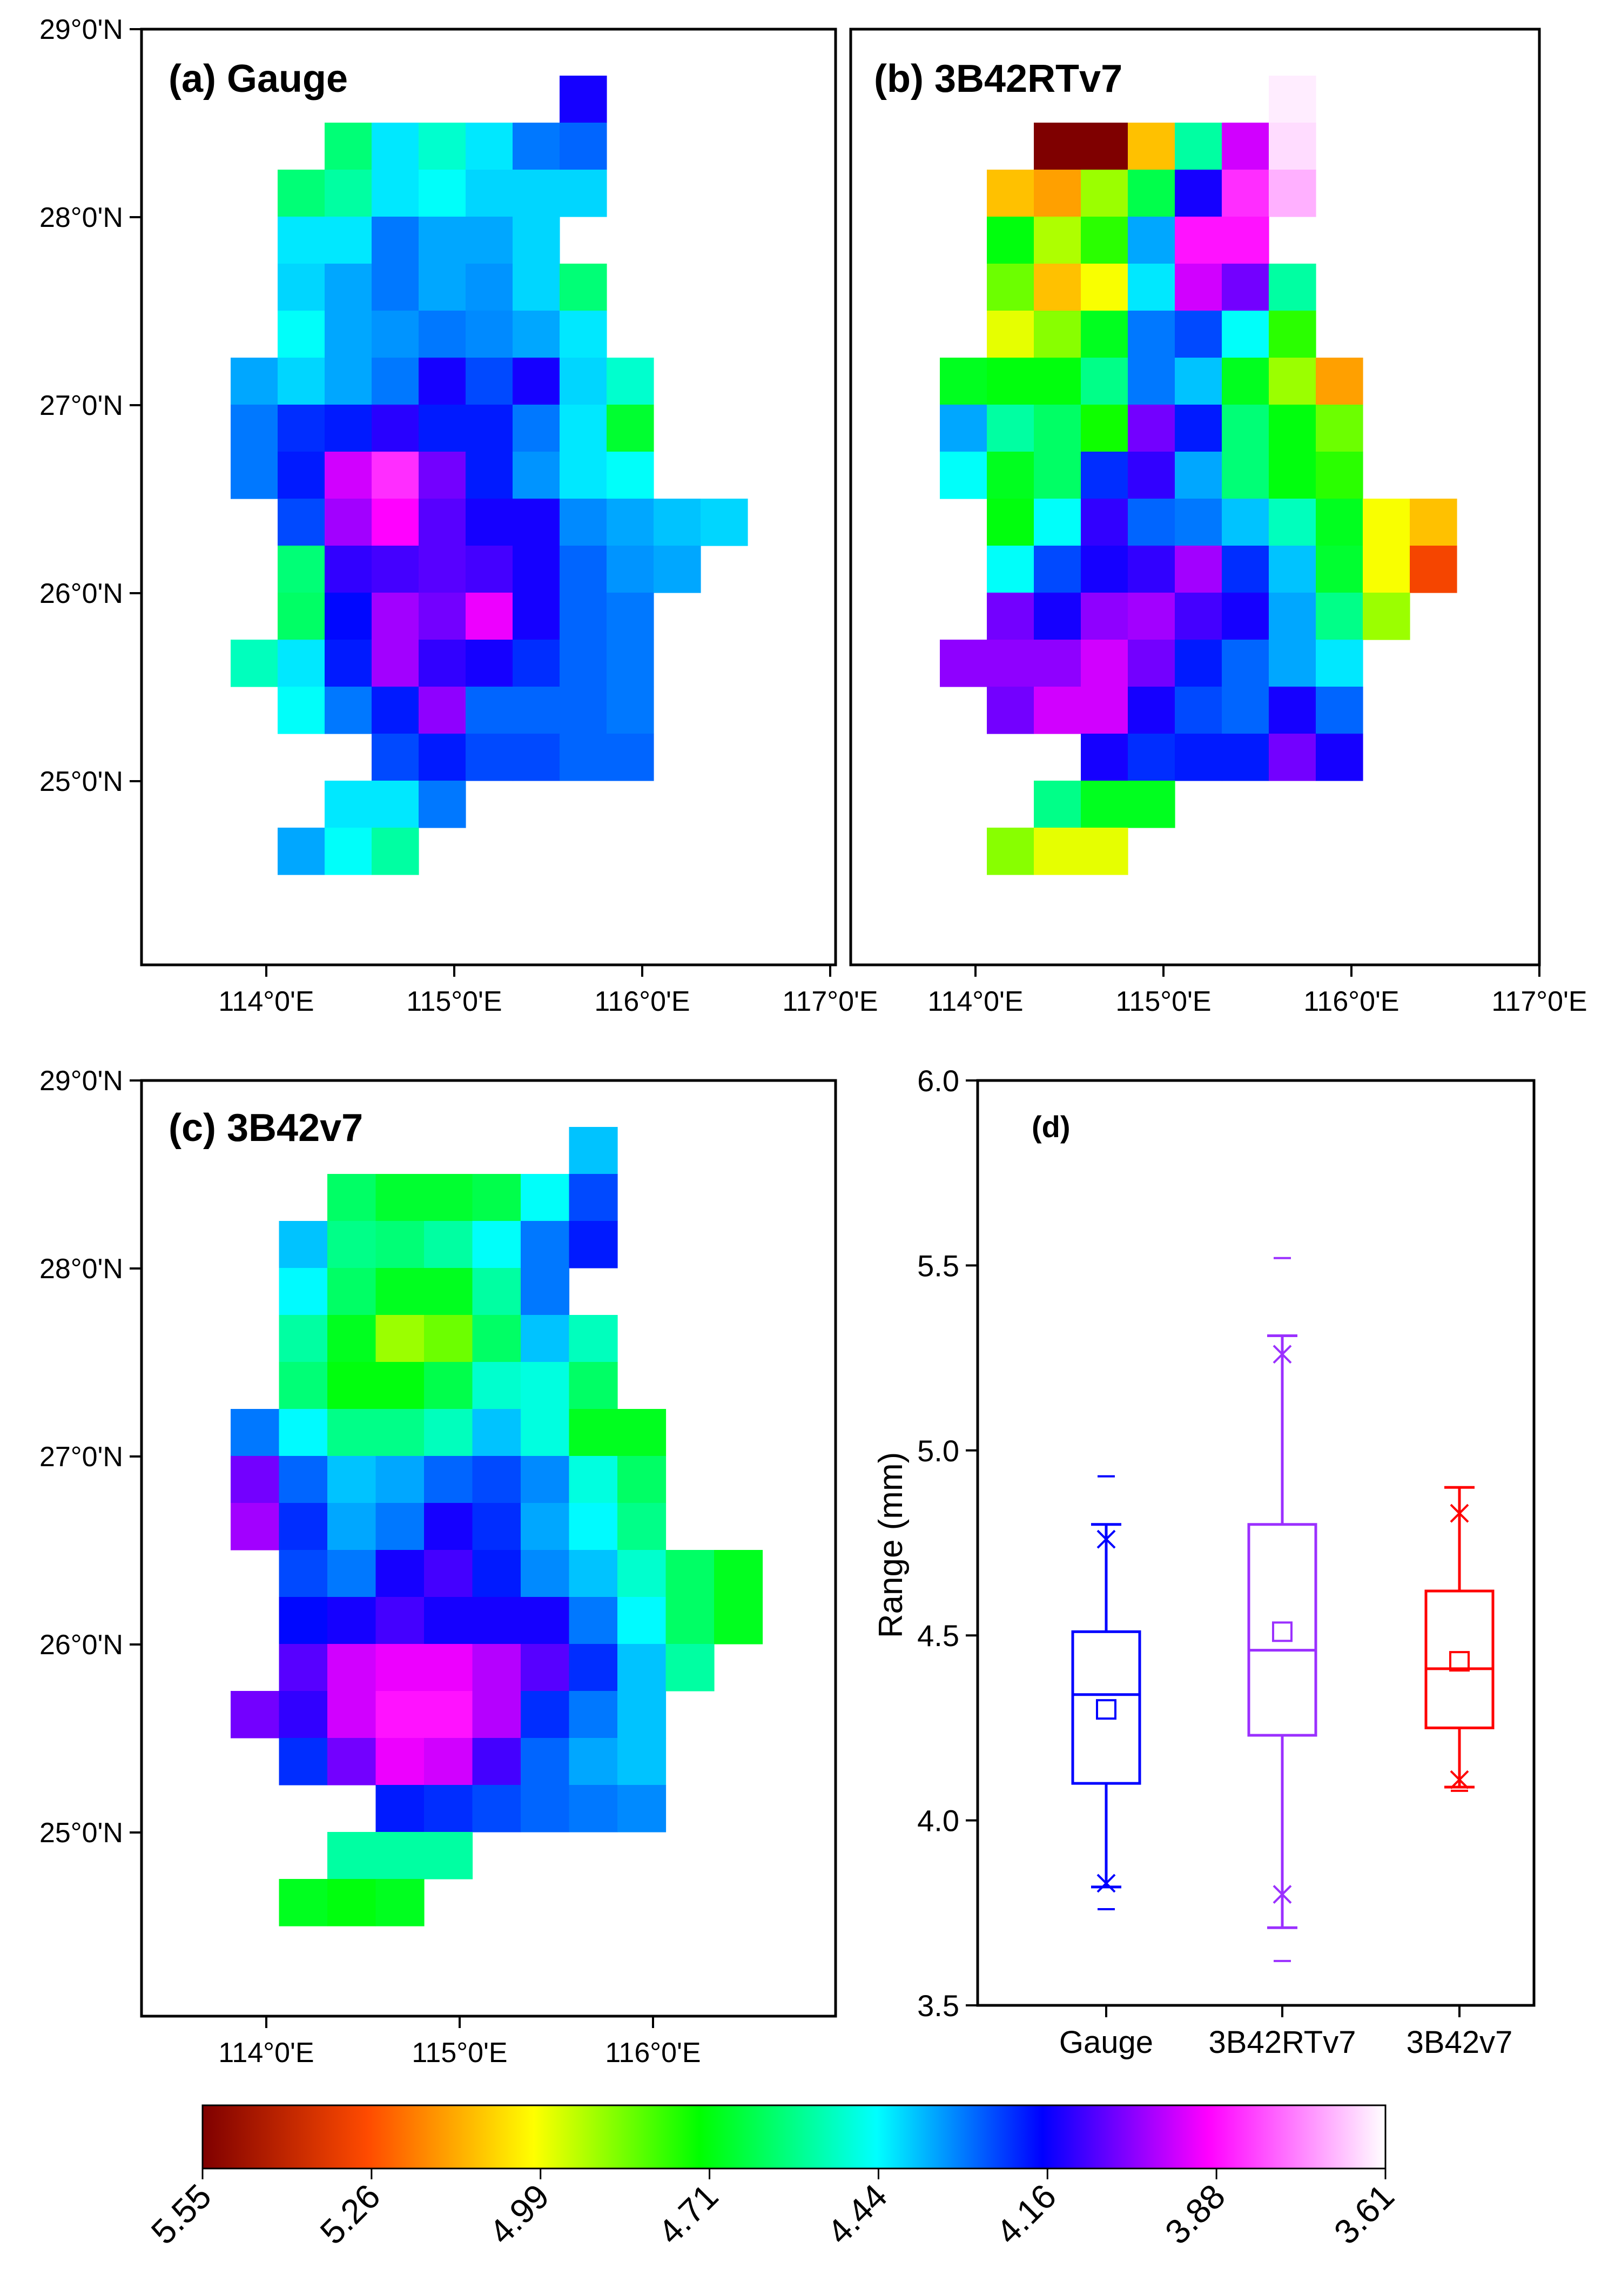 The image size is (1615, 2296). I want to click on x-tick-label-b-0: 114°0'E, so click(975, 1001).